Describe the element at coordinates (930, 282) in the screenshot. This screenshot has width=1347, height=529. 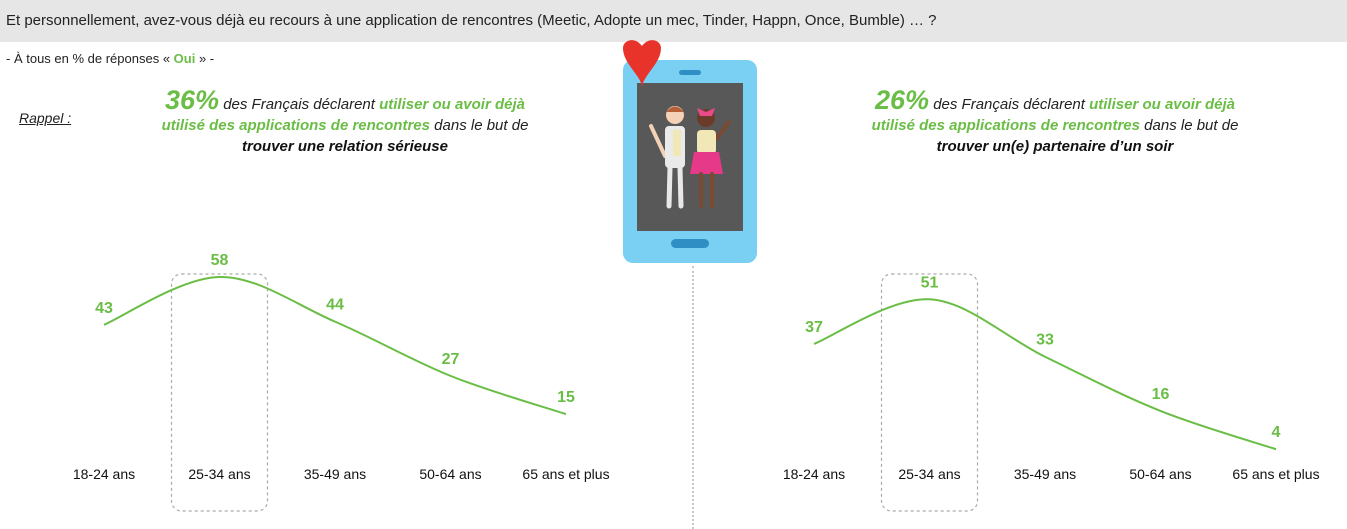
I see `data-label: 51` at that location.